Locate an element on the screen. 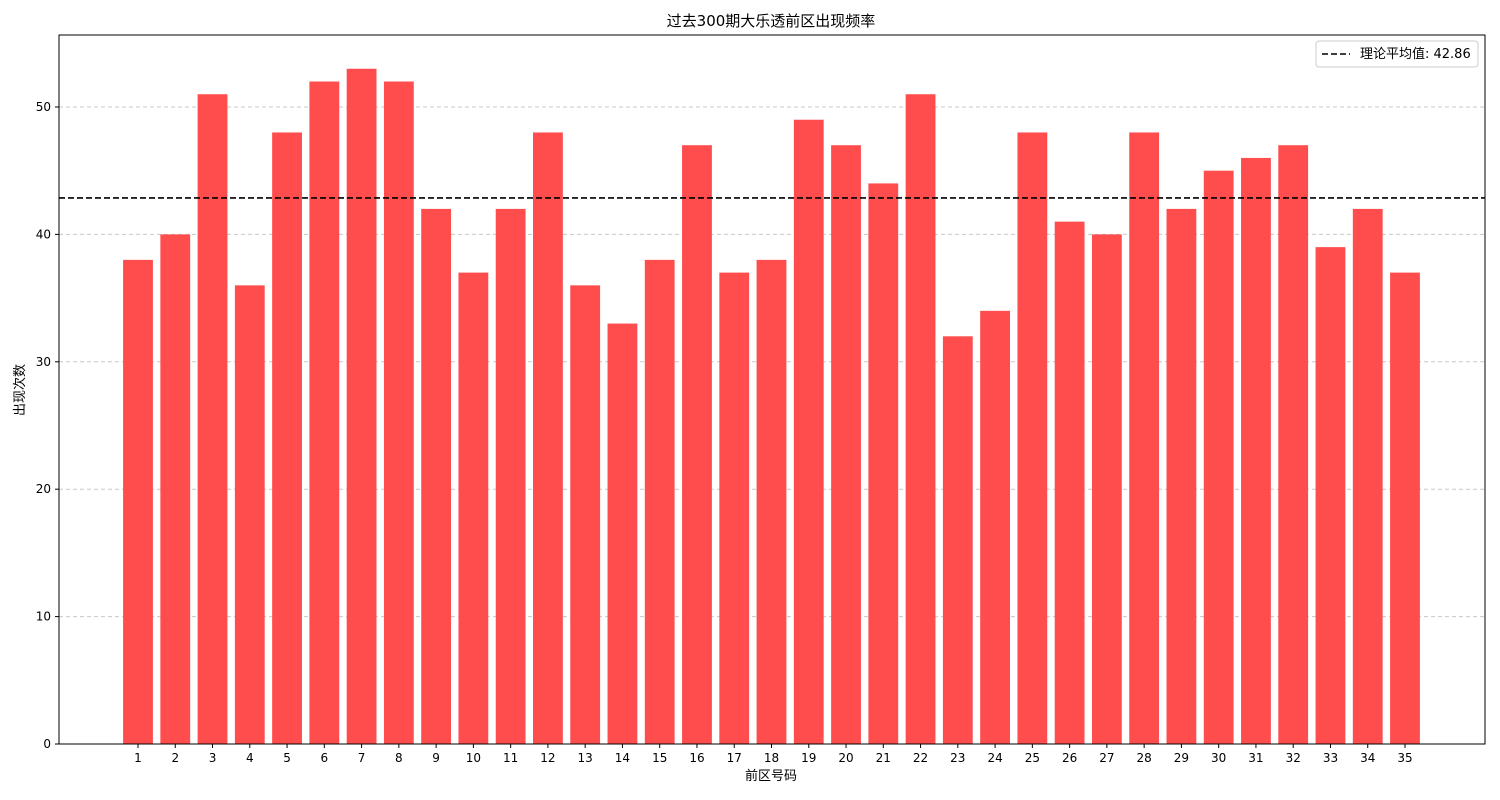 This screenshot has height=800, width=1500. x-tick-label: 25 is located at coordinates (1032, 758).